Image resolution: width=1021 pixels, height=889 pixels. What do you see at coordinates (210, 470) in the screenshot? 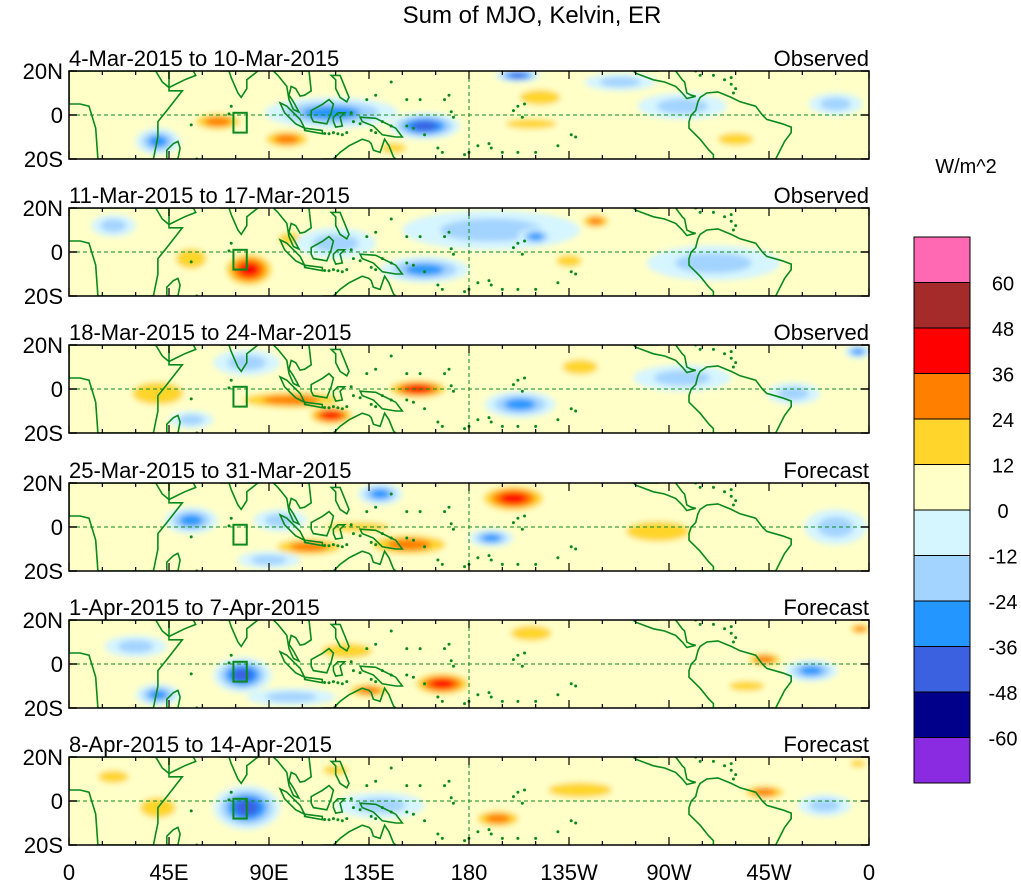
I see `panel-date-range: 25-Mar-2015 to 31-Mar-2015` at bounding box center [210, 470].